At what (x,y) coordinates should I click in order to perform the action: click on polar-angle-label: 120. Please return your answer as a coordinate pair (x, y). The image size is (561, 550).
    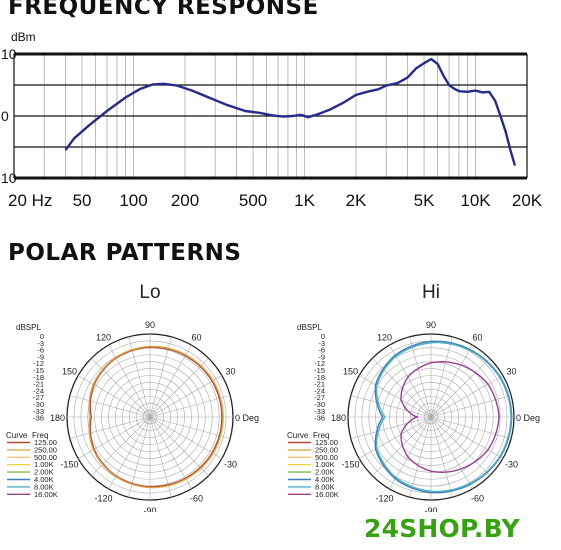
    Looking at the image, I should click on (103, 337).